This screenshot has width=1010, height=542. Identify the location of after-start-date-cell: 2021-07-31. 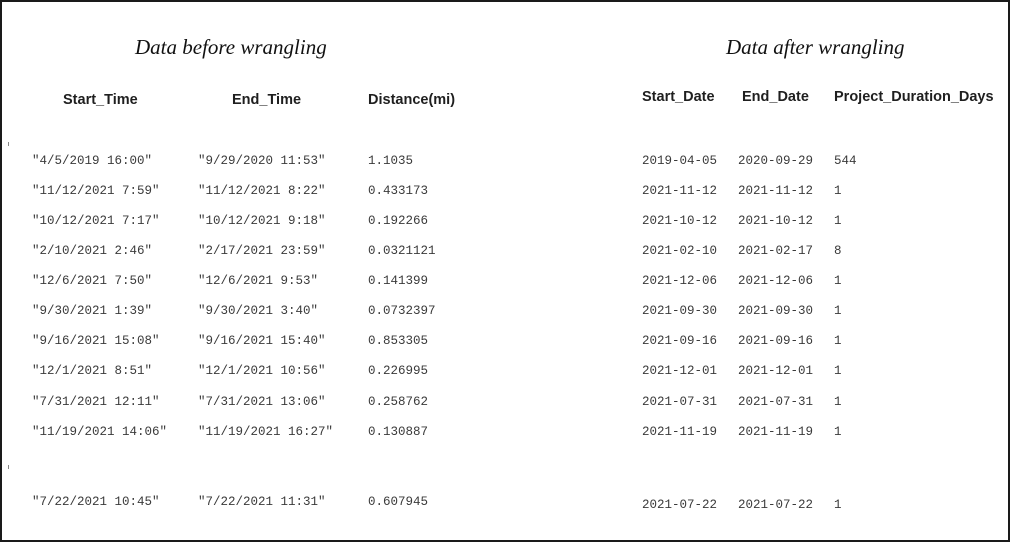
(680, 402).